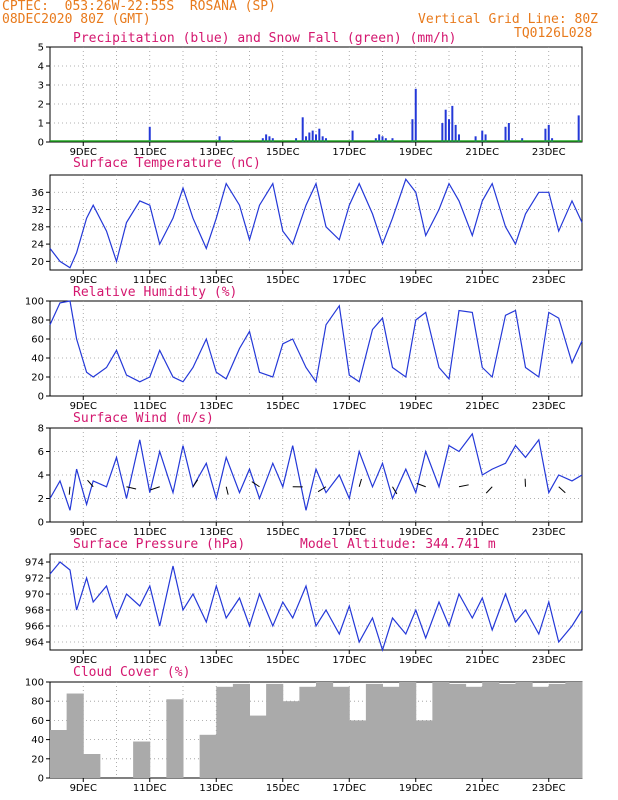 This screenshot has width=618, height=800. I want to click on press-xtick-label: 11DEC, so click(150, 660).